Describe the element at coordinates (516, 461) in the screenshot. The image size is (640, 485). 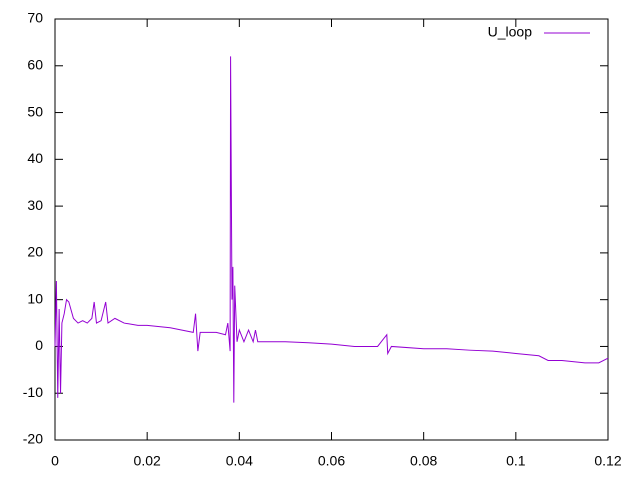
I see `x-tick-label: 0.1` at that location.